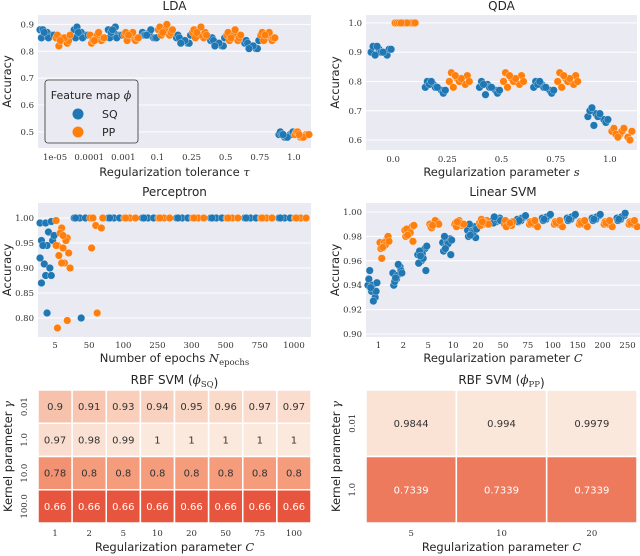 Image resolution: width=640 pixels, height=556 pixels. What do you see at coordinates (89, 158) in the screenshot?
I see `x-tick-label: 0.0001` at bounding box center [89, 158].